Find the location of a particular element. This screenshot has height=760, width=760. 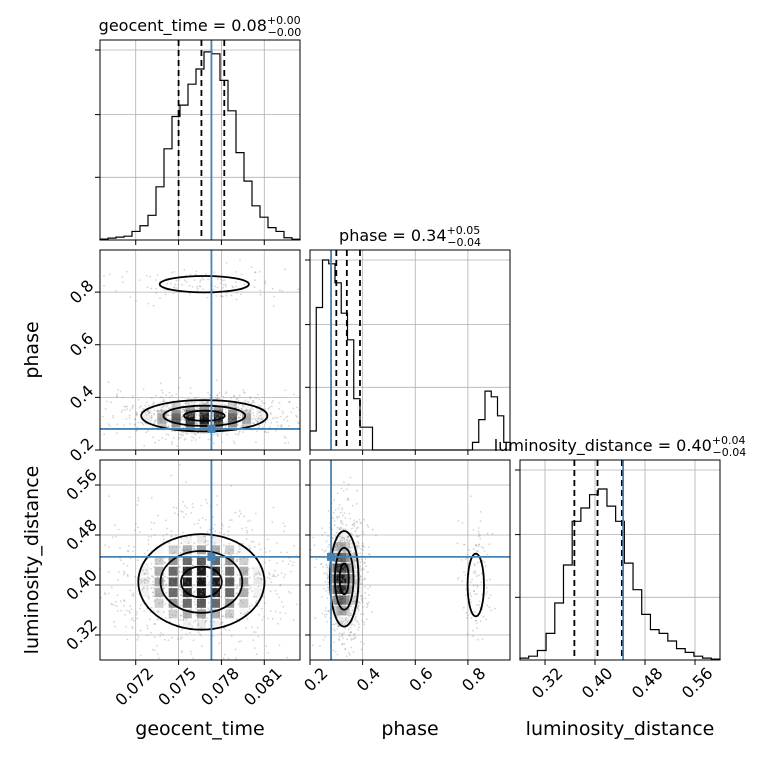

contour-level is located at coordinates (204, 415).